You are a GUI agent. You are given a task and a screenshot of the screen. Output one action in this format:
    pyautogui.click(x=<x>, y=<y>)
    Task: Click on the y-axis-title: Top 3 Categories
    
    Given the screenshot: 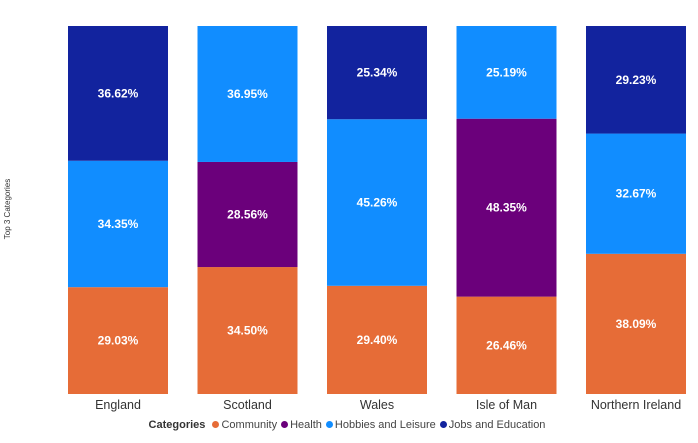 What is the action you would take?
    pyautogui.click(x=7, y=209)
    